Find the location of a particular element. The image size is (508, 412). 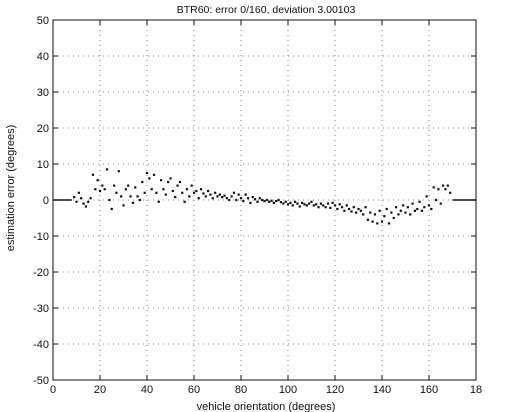

x-axis-label: vehicle orientation (degrees) is located at coordinates (266, 406).